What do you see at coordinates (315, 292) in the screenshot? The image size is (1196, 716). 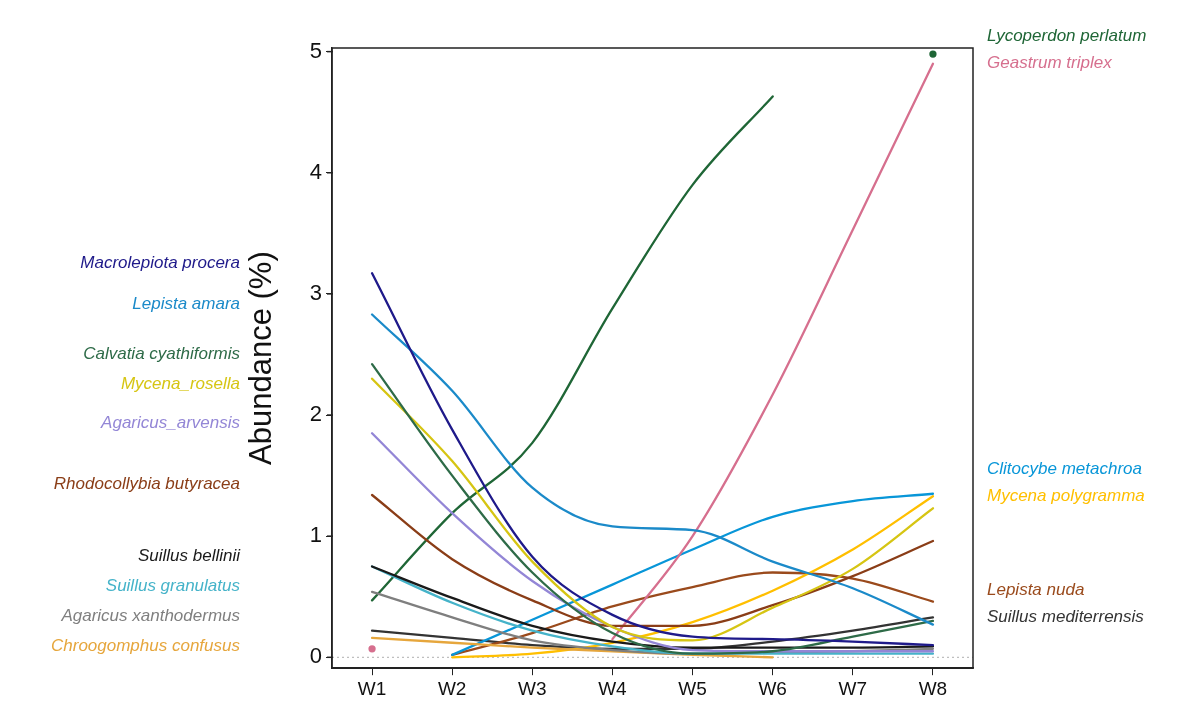 I see `y-tick-label: 3` at bounding box center [315, 292].